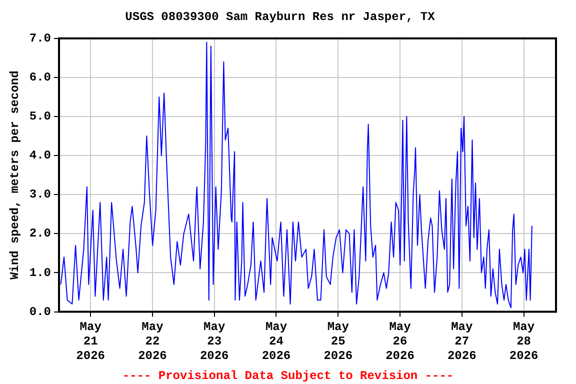 Image resolution: width=576 pixels, height=384 pixels. What do you see at coordinates (152, 341) in the screenshot?
I see `x-tick-label: May 22 2026` at bounding box center [152, 341].